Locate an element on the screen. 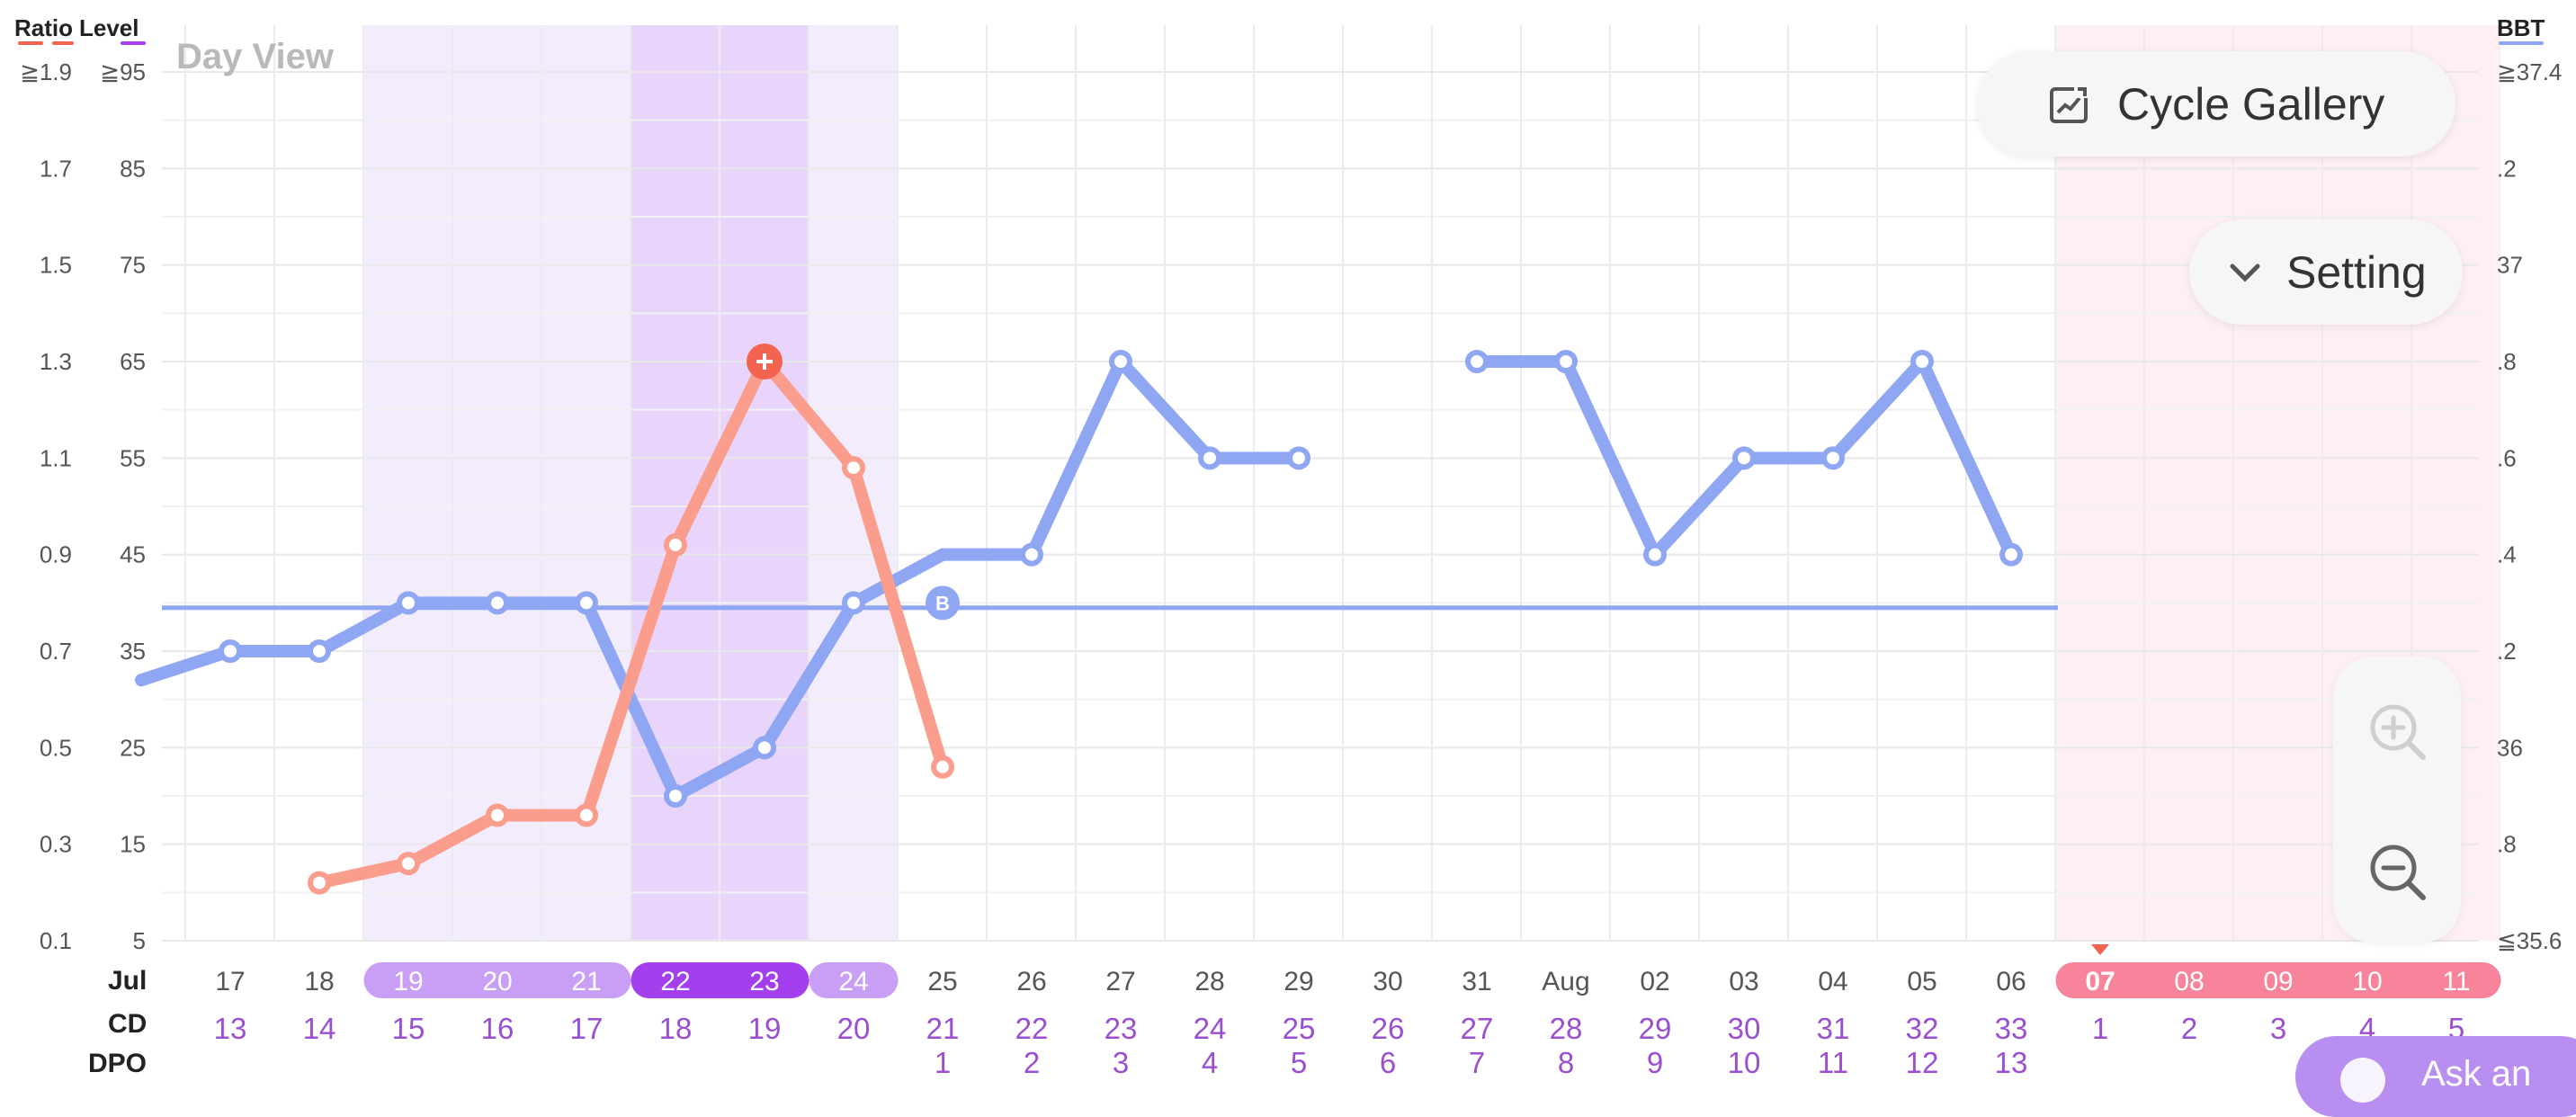 This screenshot has height=1117, width=2576. cd-label: 17 is located at coordinates (587, 1028).